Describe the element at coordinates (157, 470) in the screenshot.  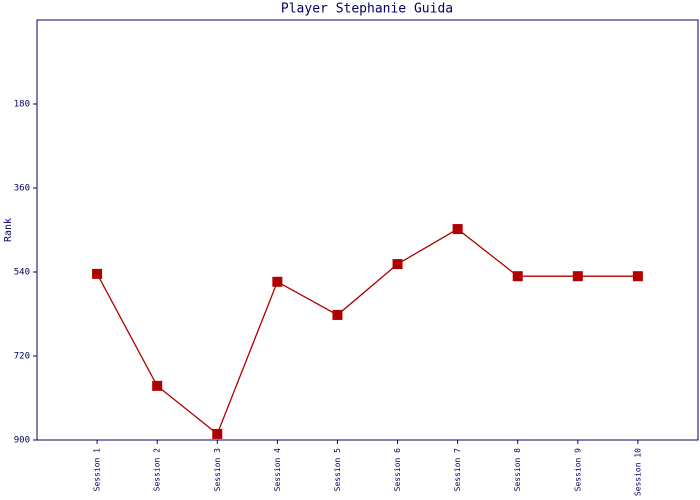
I see `x-tick-label: Session 2` at that location.